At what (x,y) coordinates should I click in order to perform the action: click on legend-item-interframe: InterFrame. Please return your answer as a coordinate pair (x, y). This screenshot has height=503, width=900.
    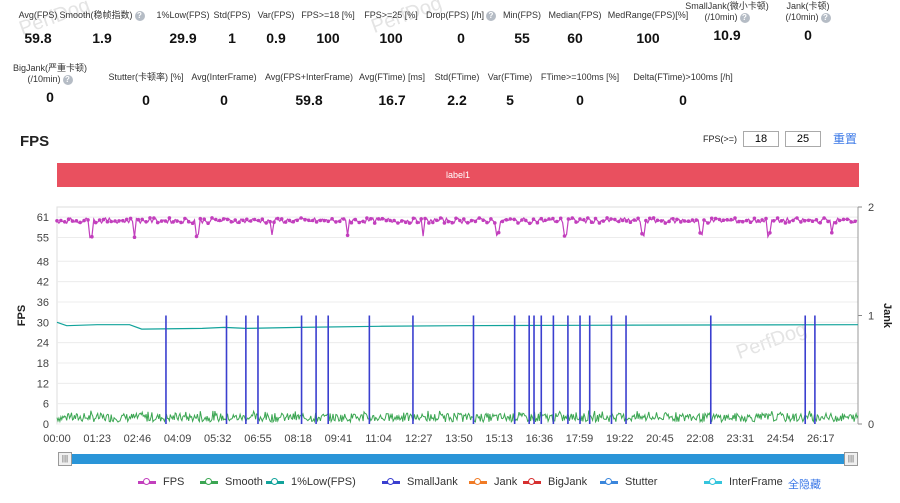
    Looking at the image, I should click on (743, 482).